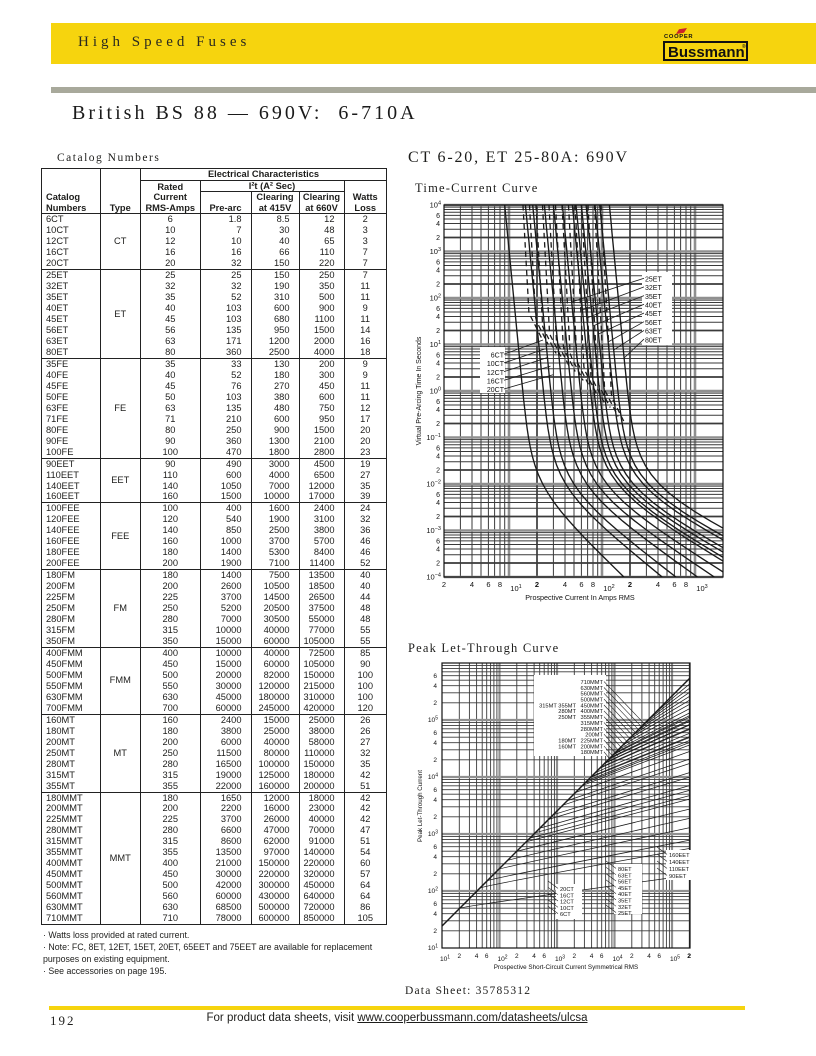 The image size is (816, 1056). I want to click on svg-text: 10⁻¹, so click(433, 437).